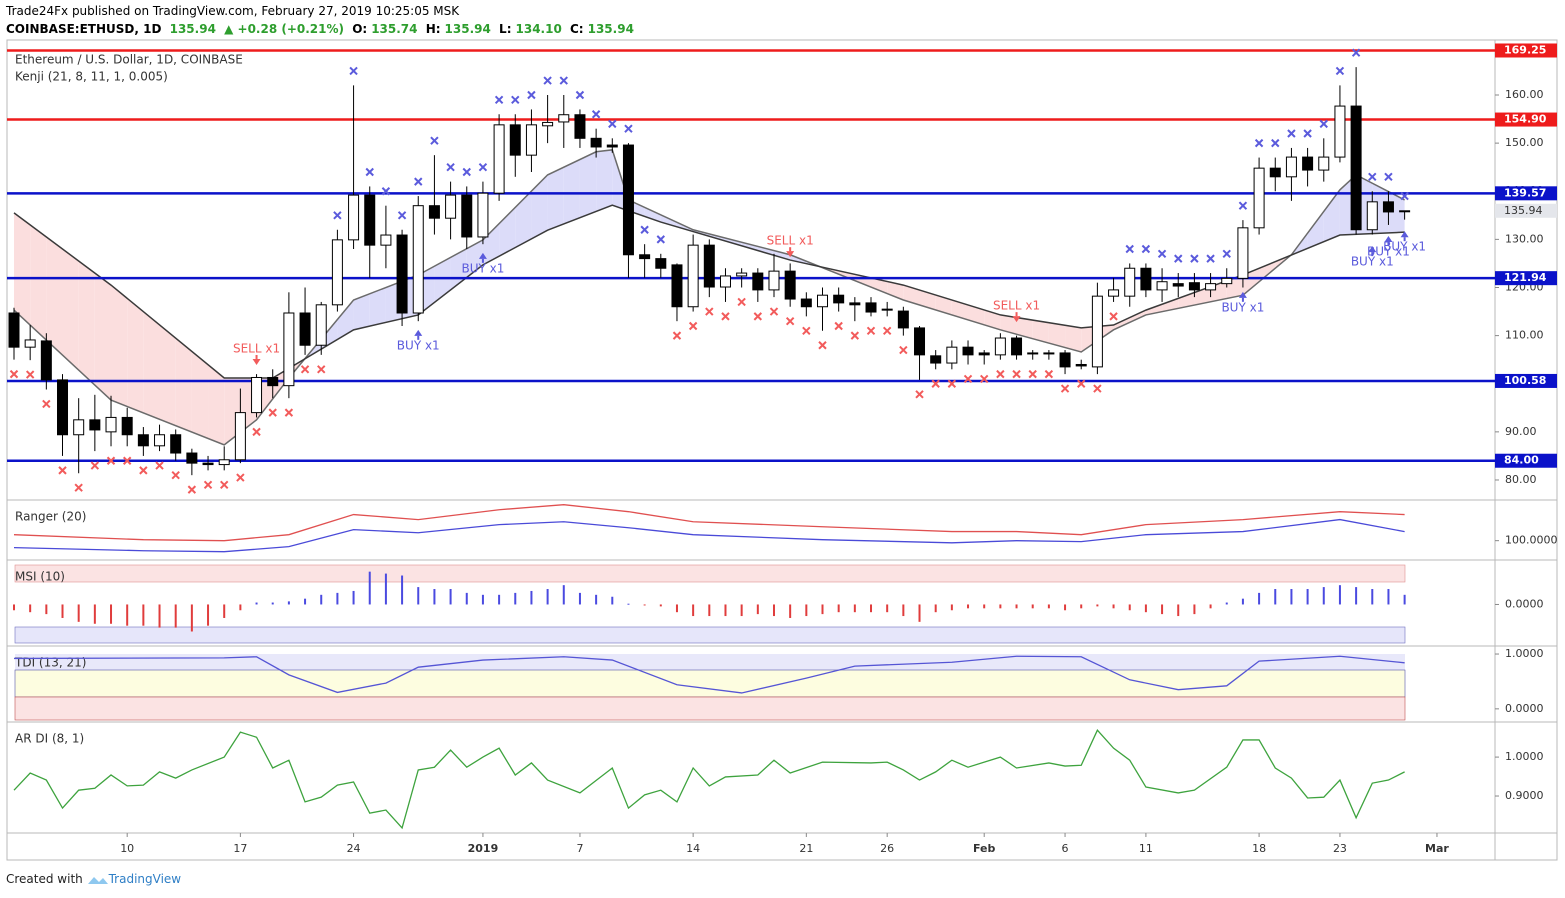  Describe the element at coordinates (1525, 380) in the screenshot. I see `level-label: 100.58` at that location.